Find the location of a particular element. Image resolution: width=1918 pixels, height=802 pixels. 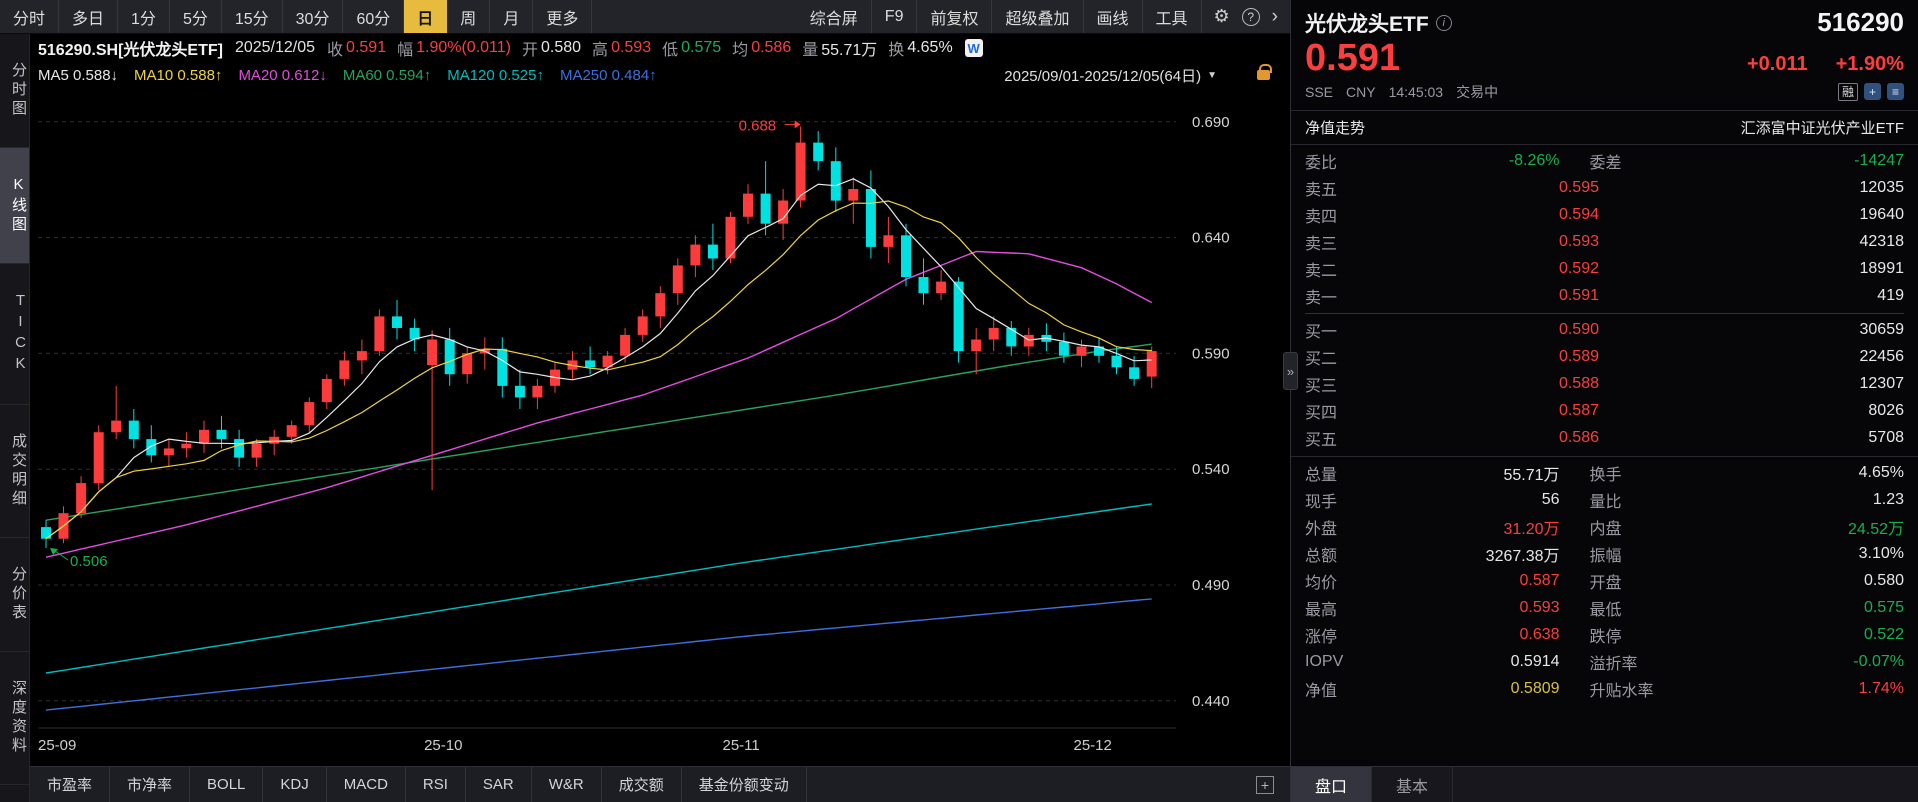

period-tab-5: 15分 is located at coordinates (252, 16).